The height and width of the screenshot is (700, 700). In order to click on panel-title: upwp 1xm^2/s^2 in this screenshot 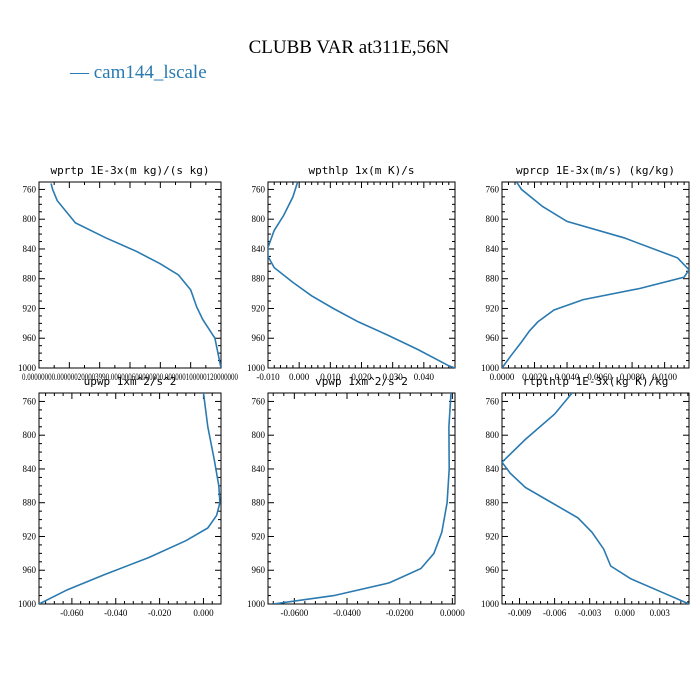, I will do `click(130, 381)`.